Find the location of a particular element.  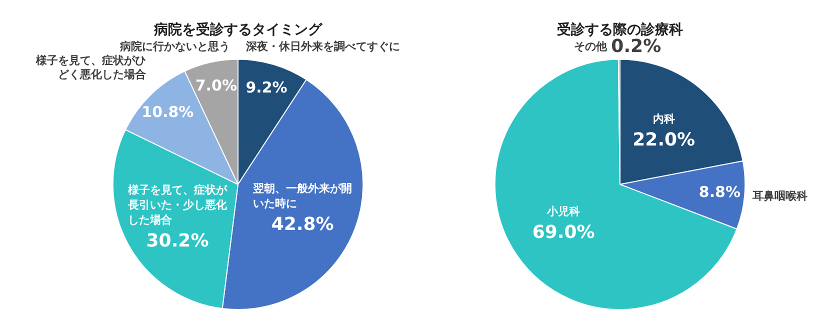

data-label: 30.2% is located at coordinates (177, 241).